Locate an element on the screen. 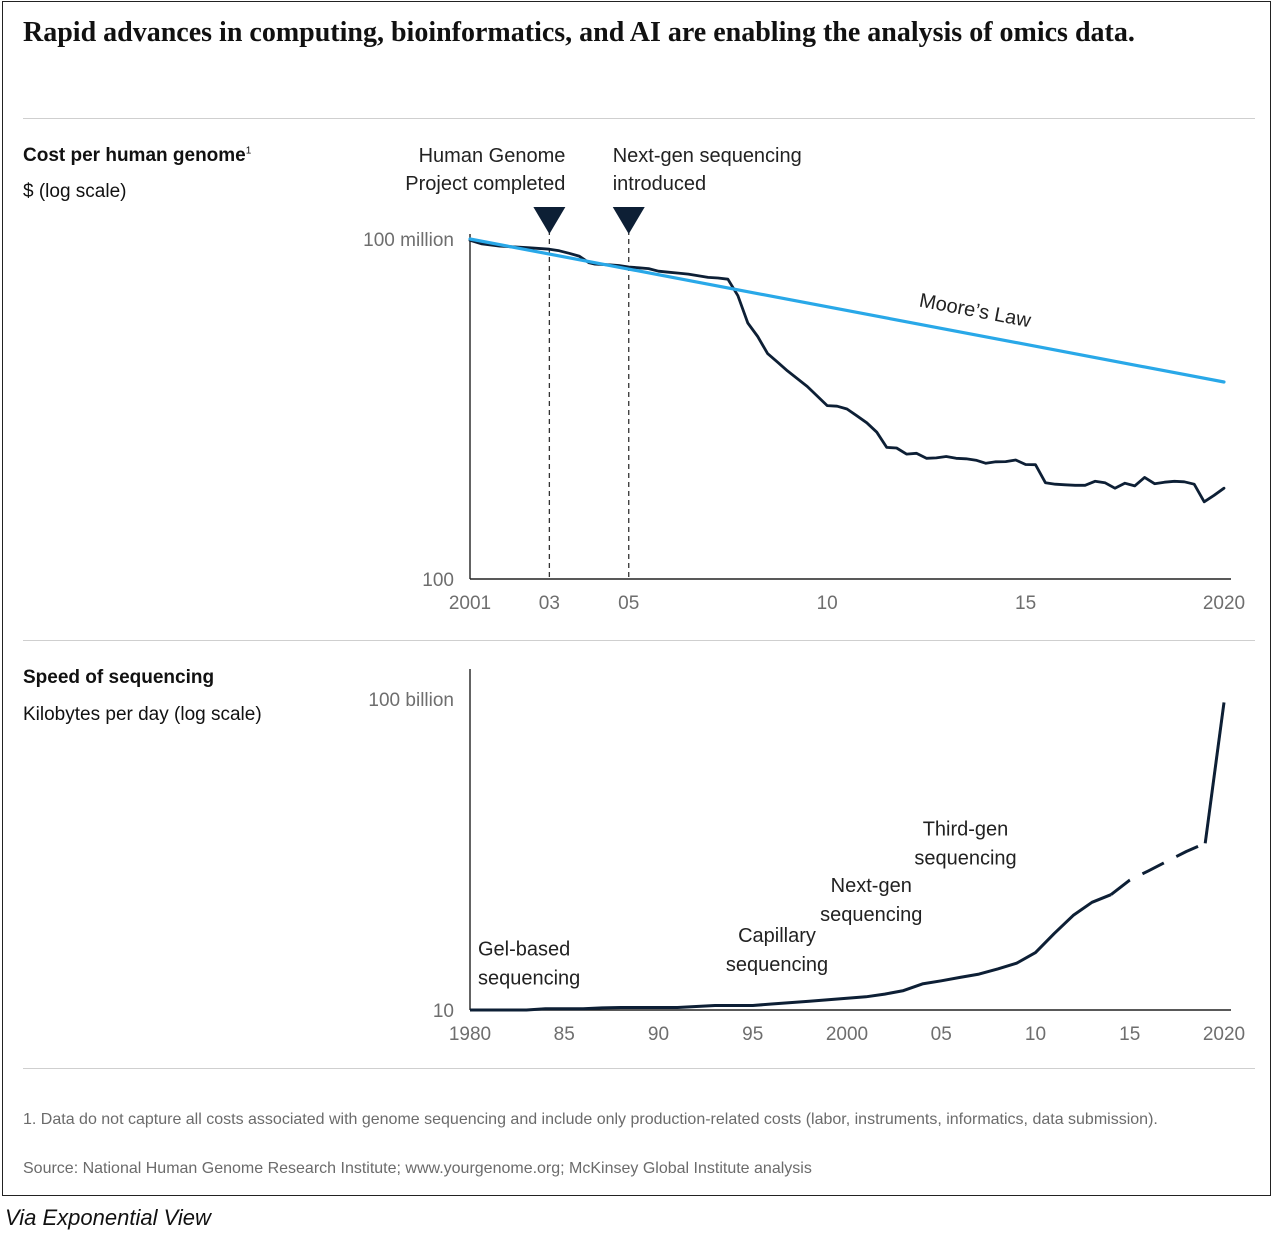 Image resolution: width=1276 pixels, height=1240 pixels. footnote-number: 1. is located at coordinates (30, 1119).